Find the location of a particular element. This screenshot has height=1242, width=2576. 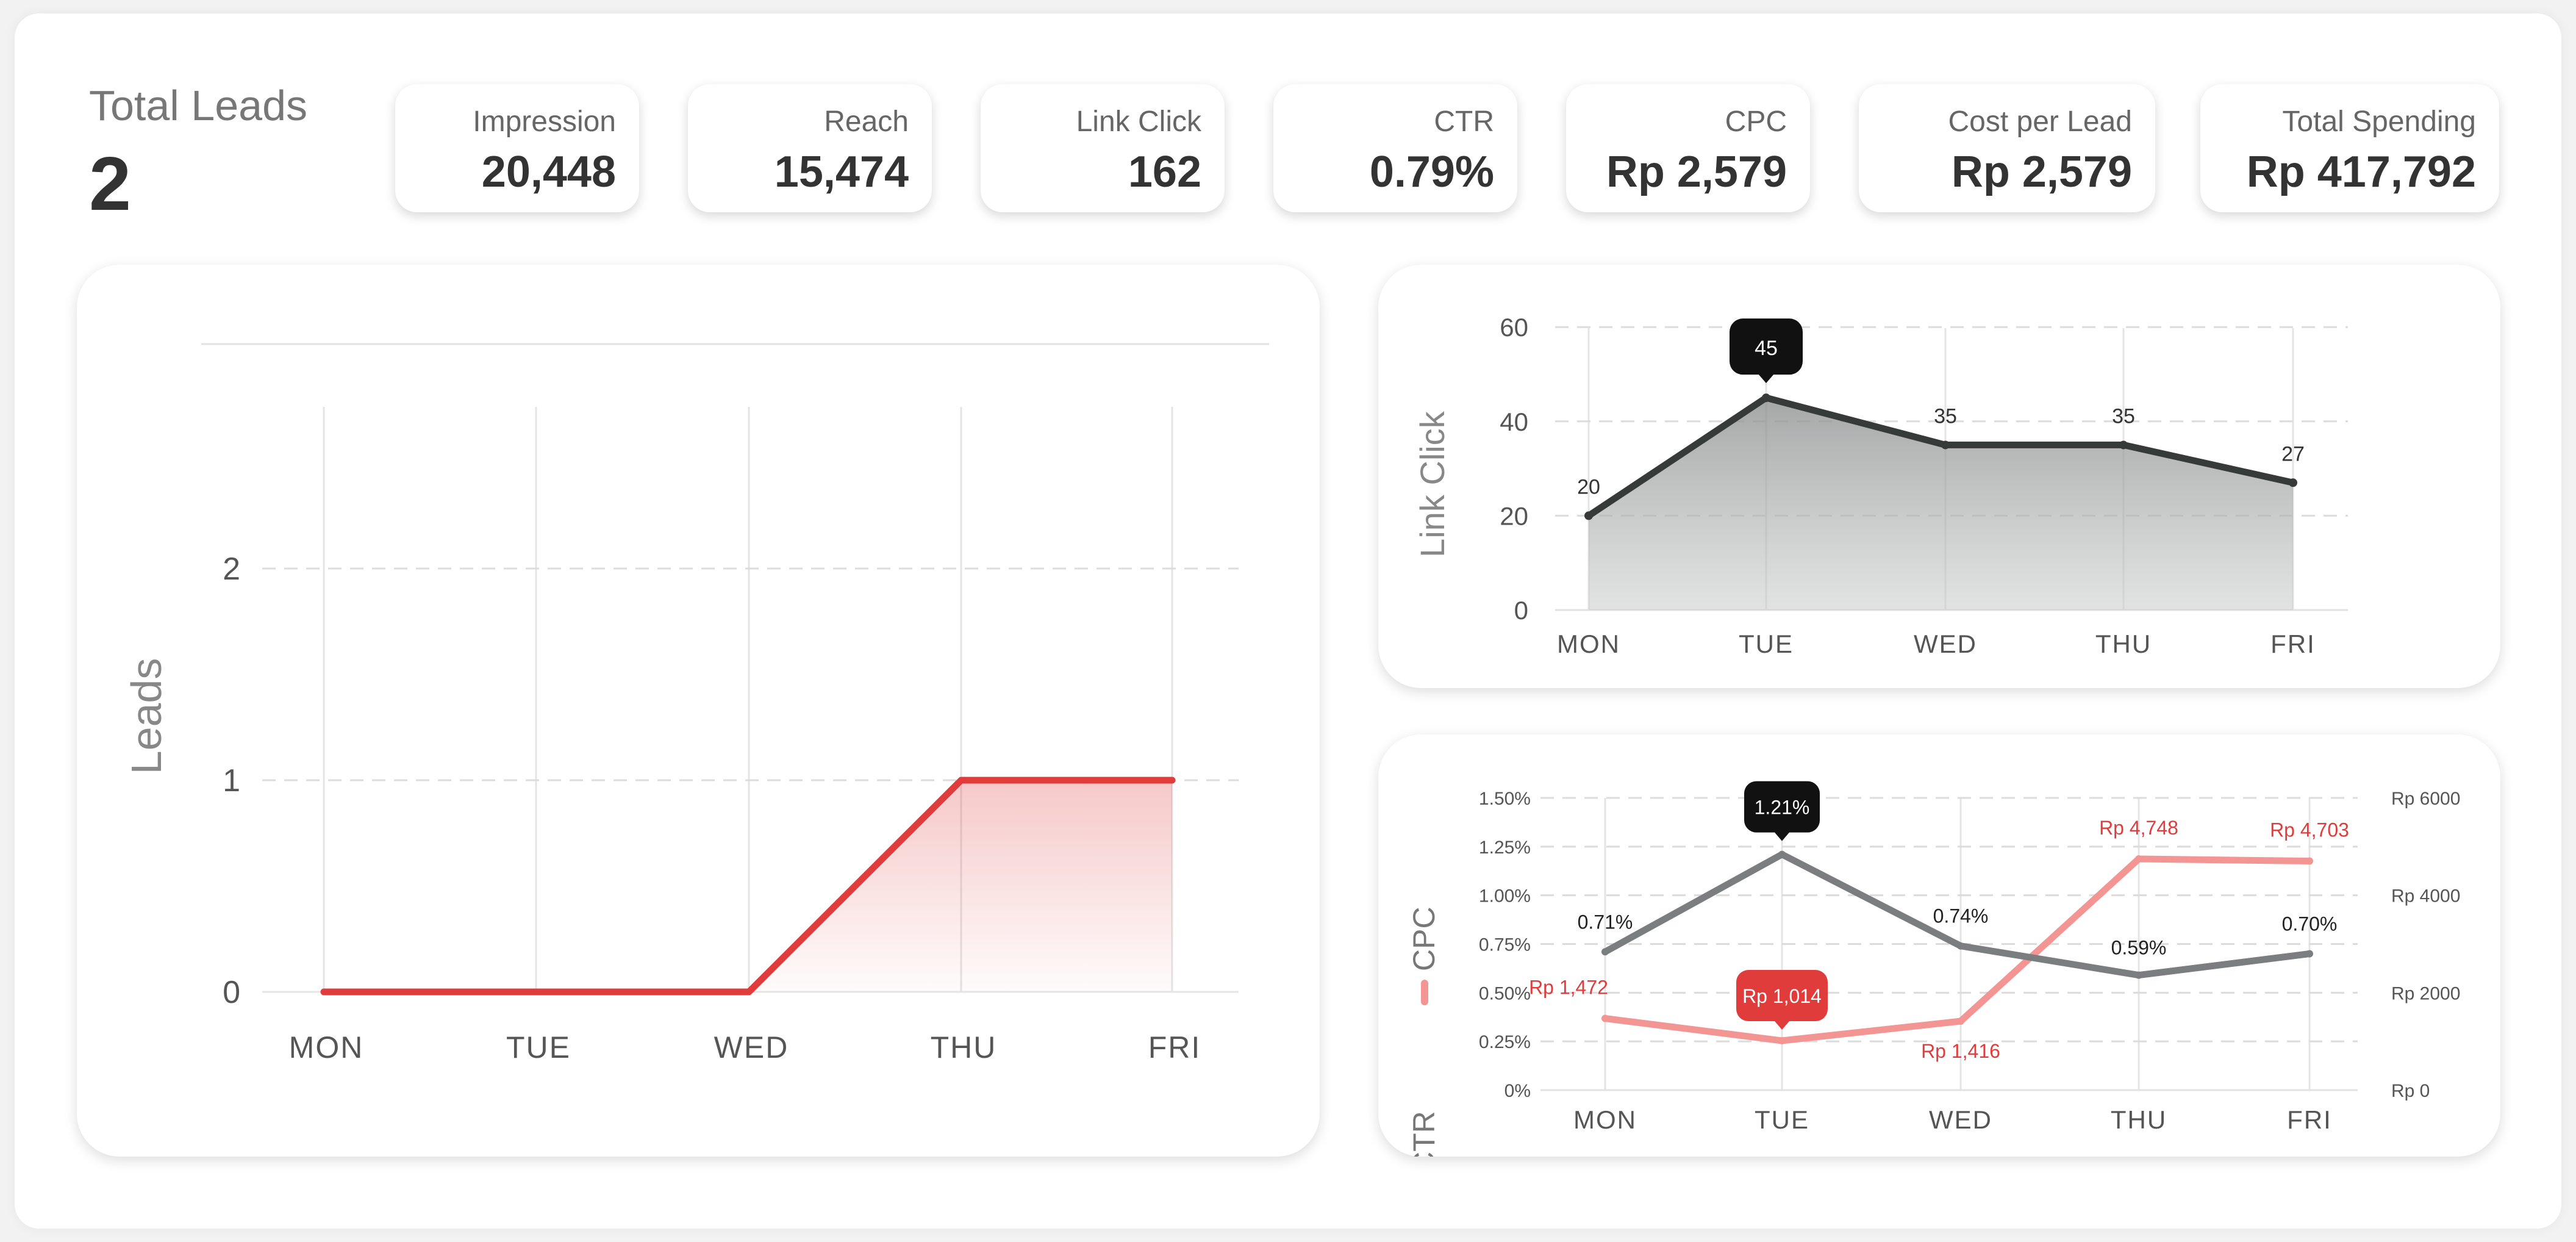

cpc-point-thu is located at coordinates (2138, 859).